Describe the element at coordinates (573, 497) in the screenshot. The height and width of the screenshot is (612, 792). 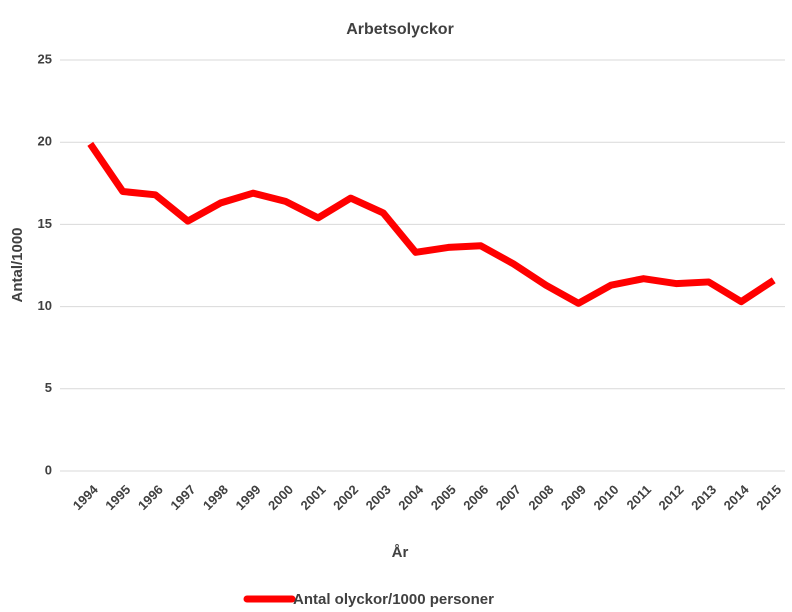
I see `x-tick-label: 2009` at that location.